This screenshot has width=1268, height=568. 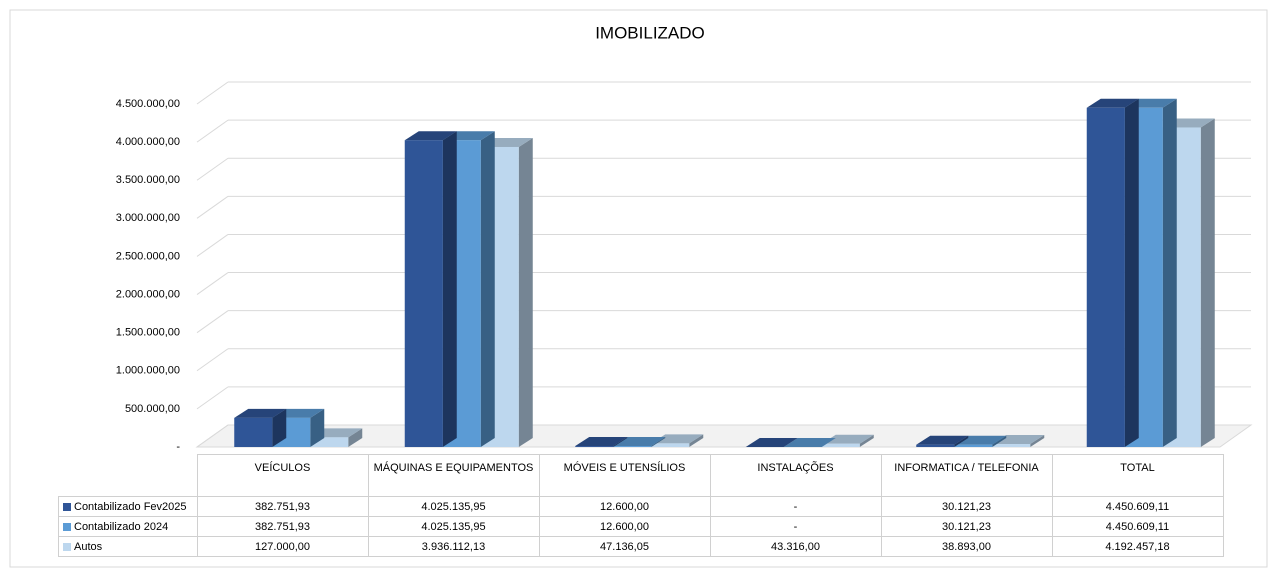 I want to click on legend-entry: Autos, so click(x=128, y=546).